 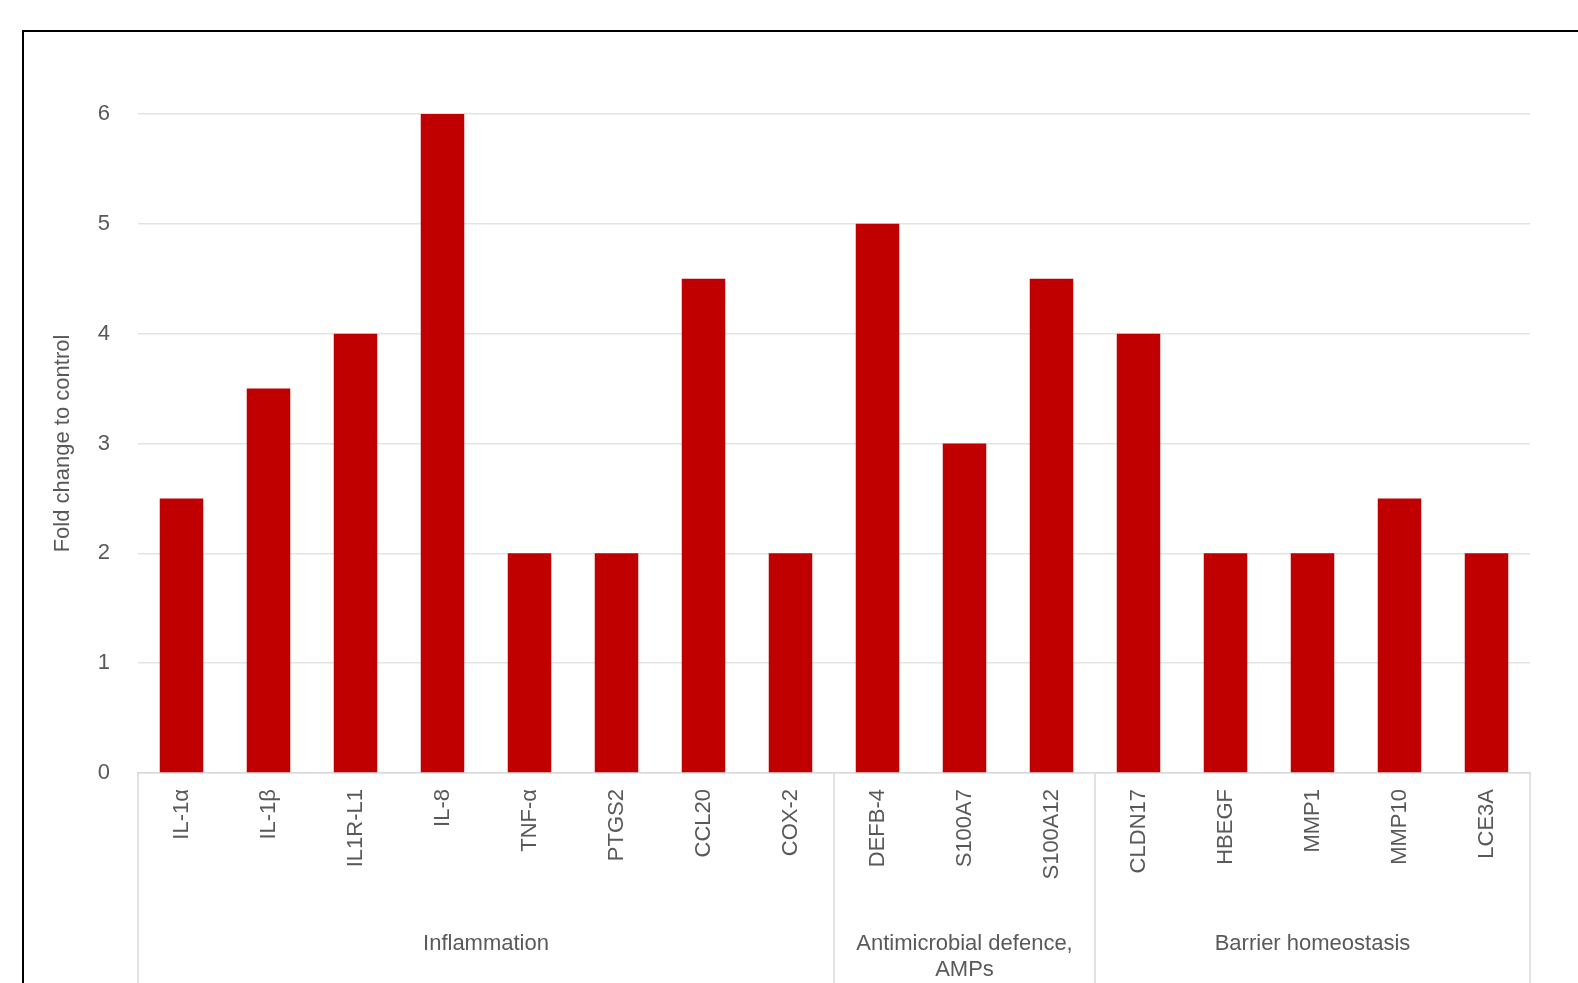 I want to click on y-tick-label: 0, so click(x=103, y=772).